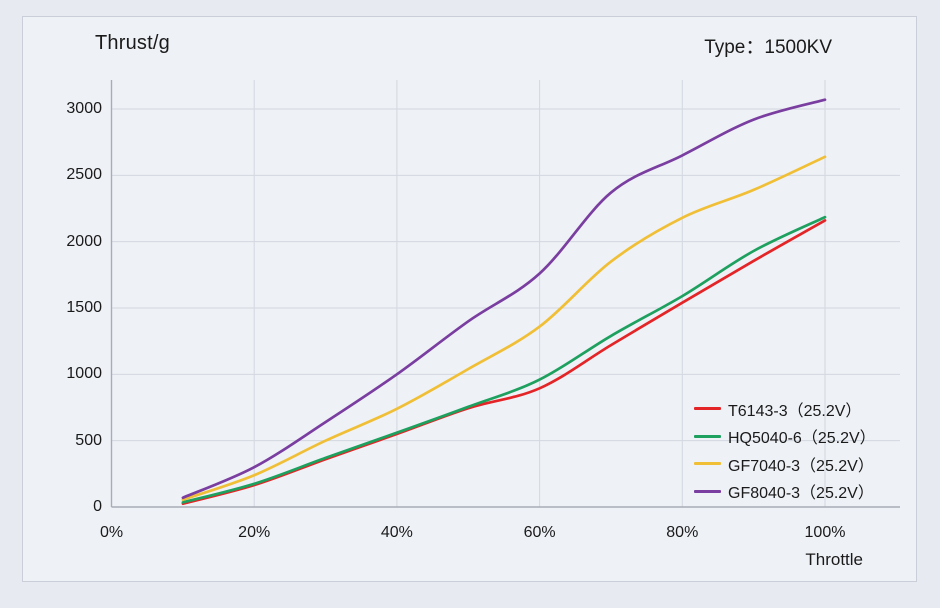 The width and height of the screenshot is (940, 608). I want to click on legend-item: GF8040-3（25.2V）, so click(807, 492).